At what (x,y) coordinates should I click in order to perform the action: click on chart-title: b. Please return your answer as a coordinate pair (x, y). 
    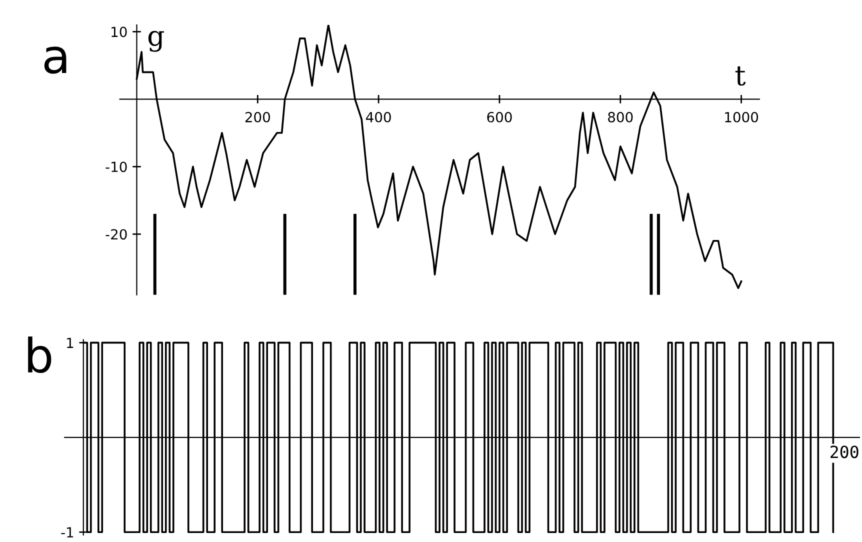
    Looking at the image, I should click on (40, 355).